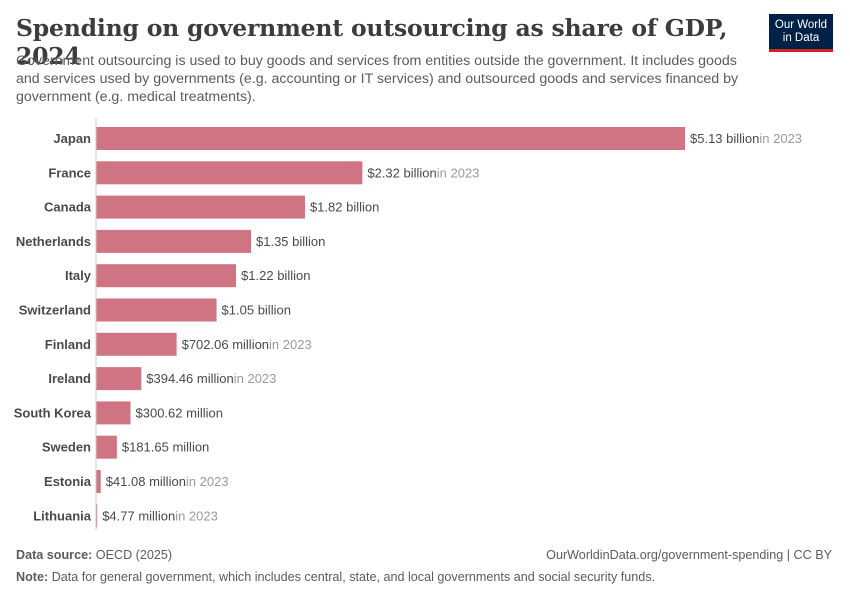  Describe the element at coordinates (69, 172) in the screenshot. I see `category-label: France` at that location.